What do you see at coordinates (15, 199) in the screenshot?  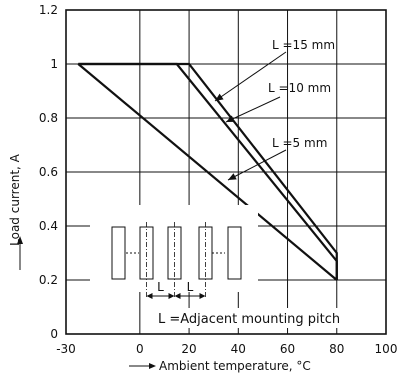 I see `y-axis-label: Load current, A` at bounding box center [15, 199].